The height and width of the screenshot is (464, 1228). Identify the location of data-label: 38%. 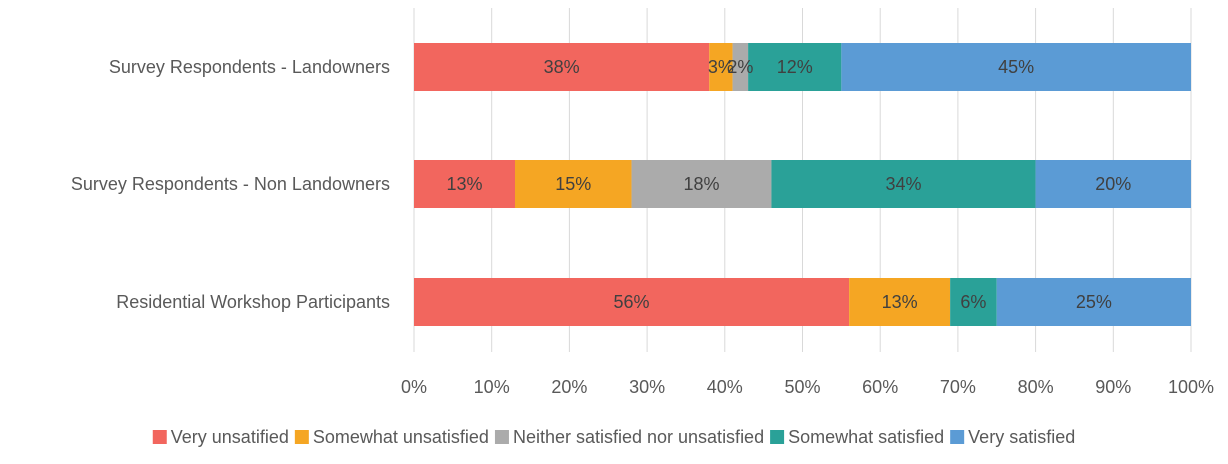
(562, 67).